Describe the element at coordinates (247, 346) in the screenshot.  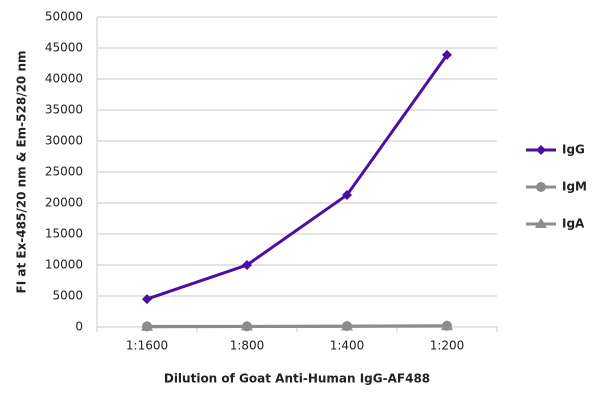
I see `x-tick-label: 1:800` at that location.